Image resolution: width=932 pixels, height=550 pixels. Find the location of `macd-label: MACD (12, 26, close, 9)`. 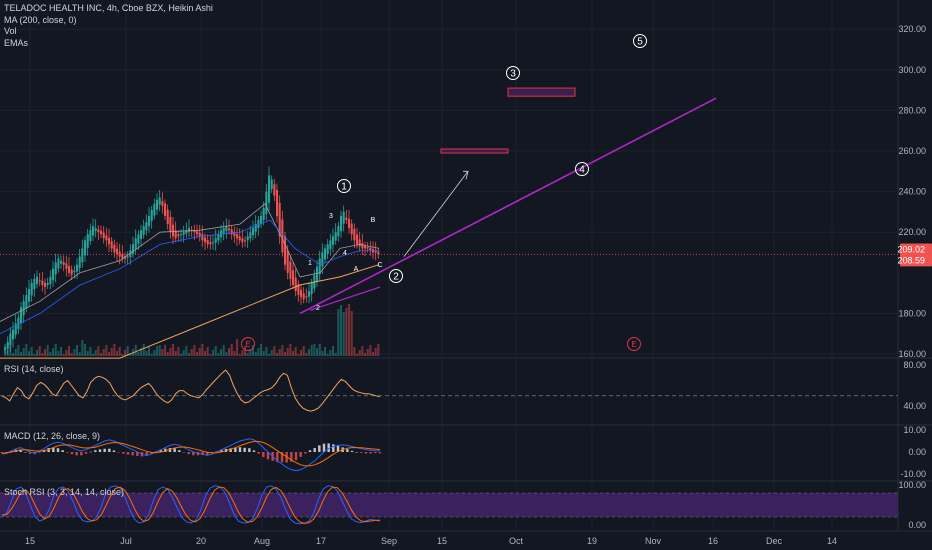

macd-label: MACD (12, 26, close, 9) is located at coordinates (52, 436).